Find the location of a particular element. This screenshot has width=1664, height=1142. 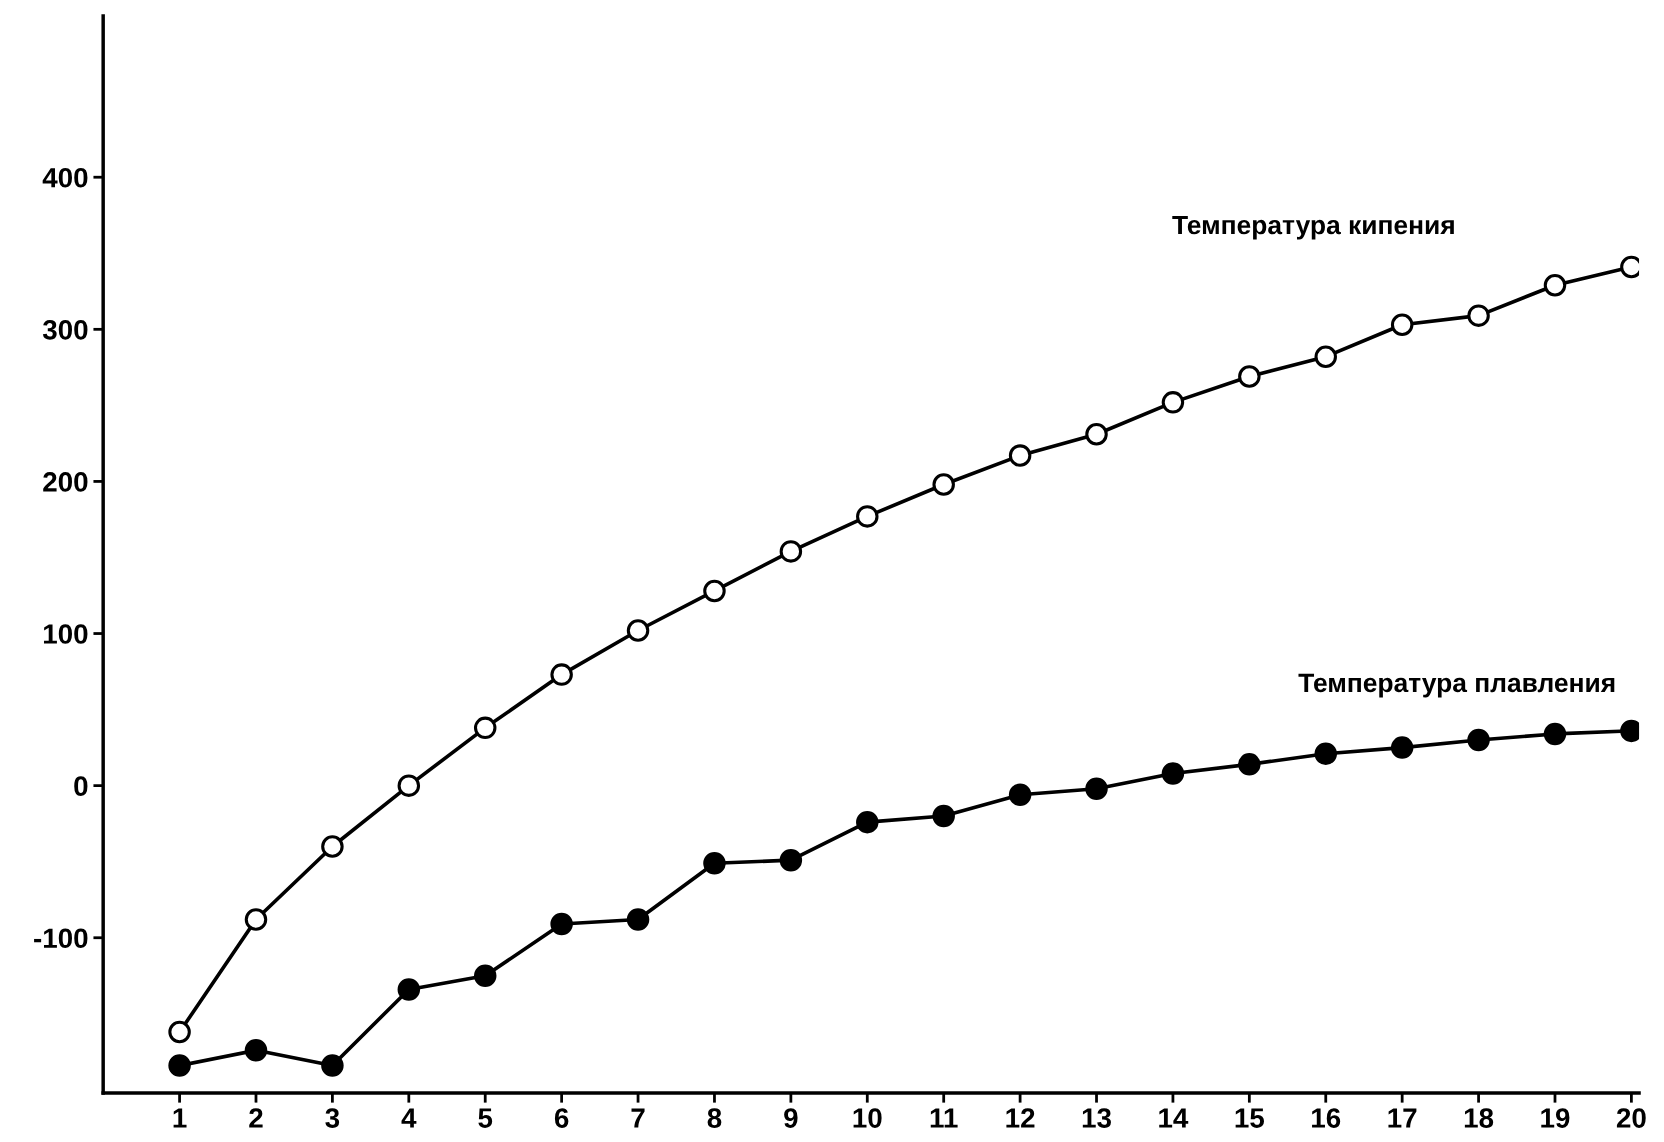

x-tick-label: 13 is located at coordinates (1096, 1118).